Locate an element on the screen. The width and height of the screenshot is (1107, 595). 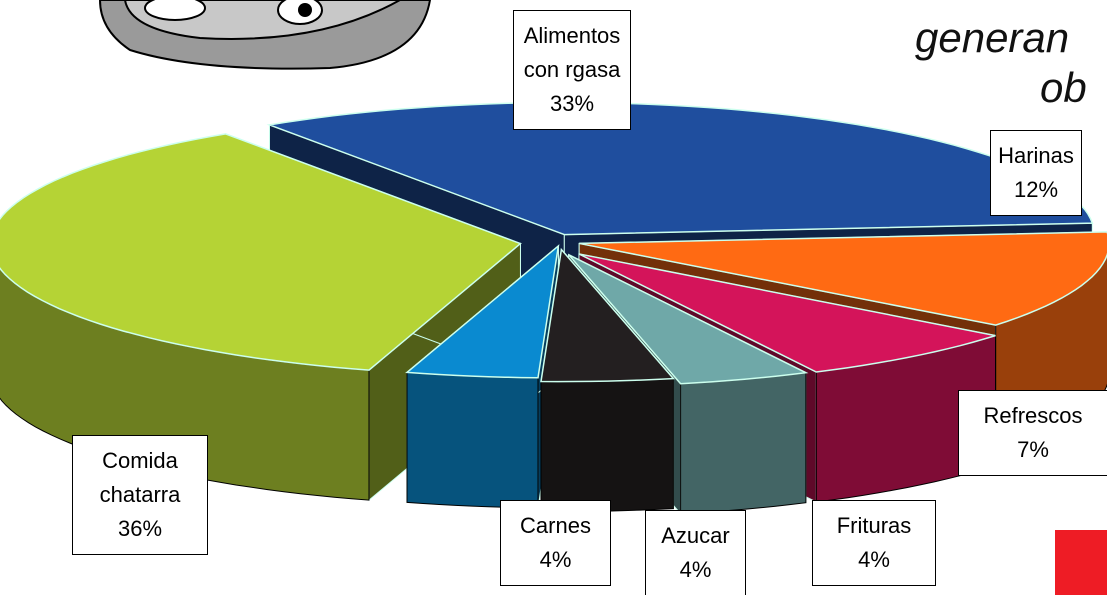
category-label: Carnes is located at coordinates (555, 525).